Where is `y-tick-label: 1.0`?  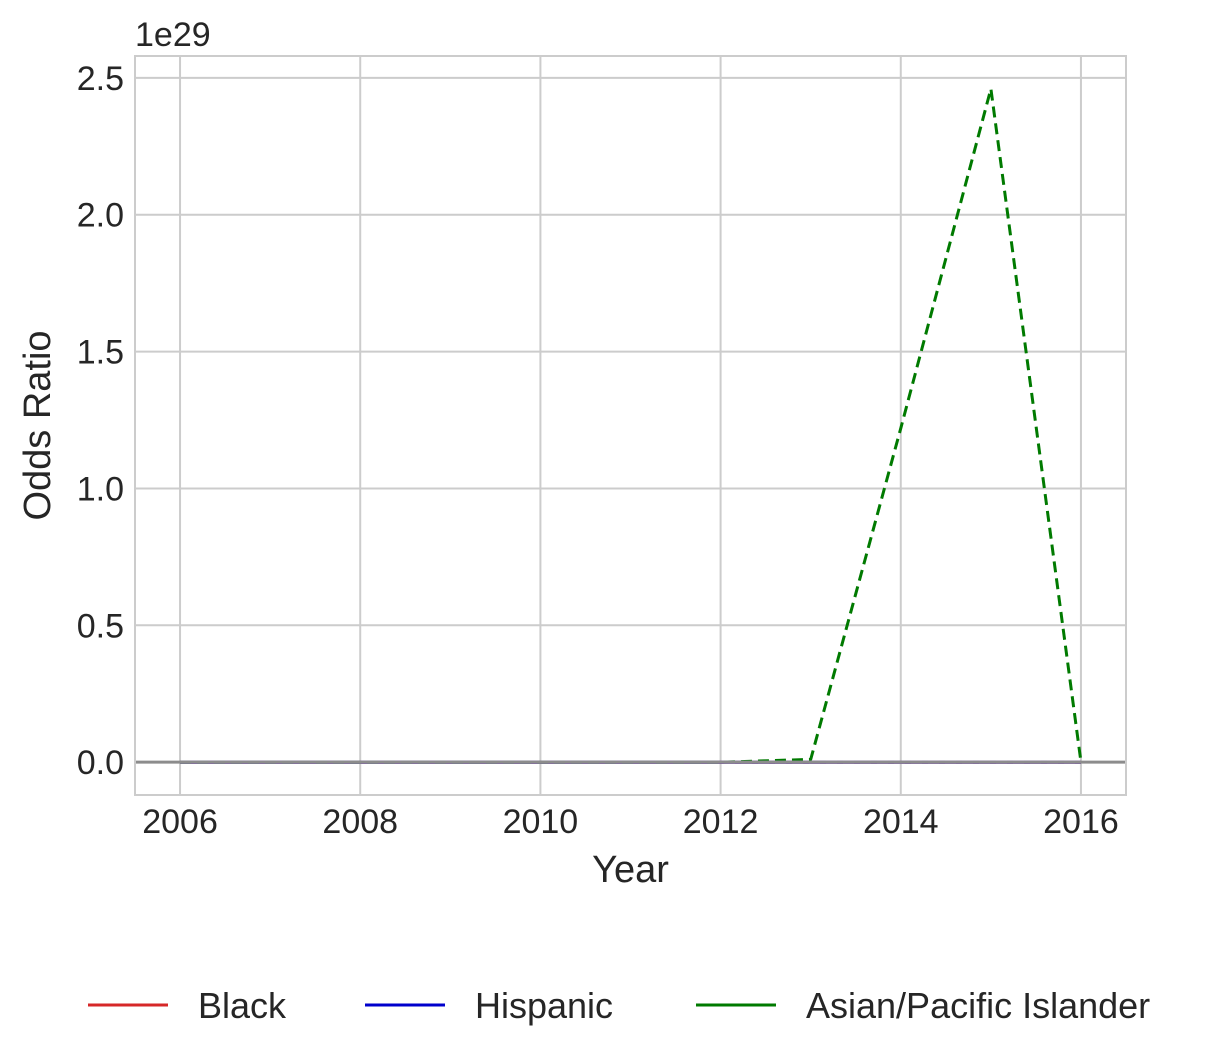
y-tick-label: 1.0 is located at coordinates (100, 489).